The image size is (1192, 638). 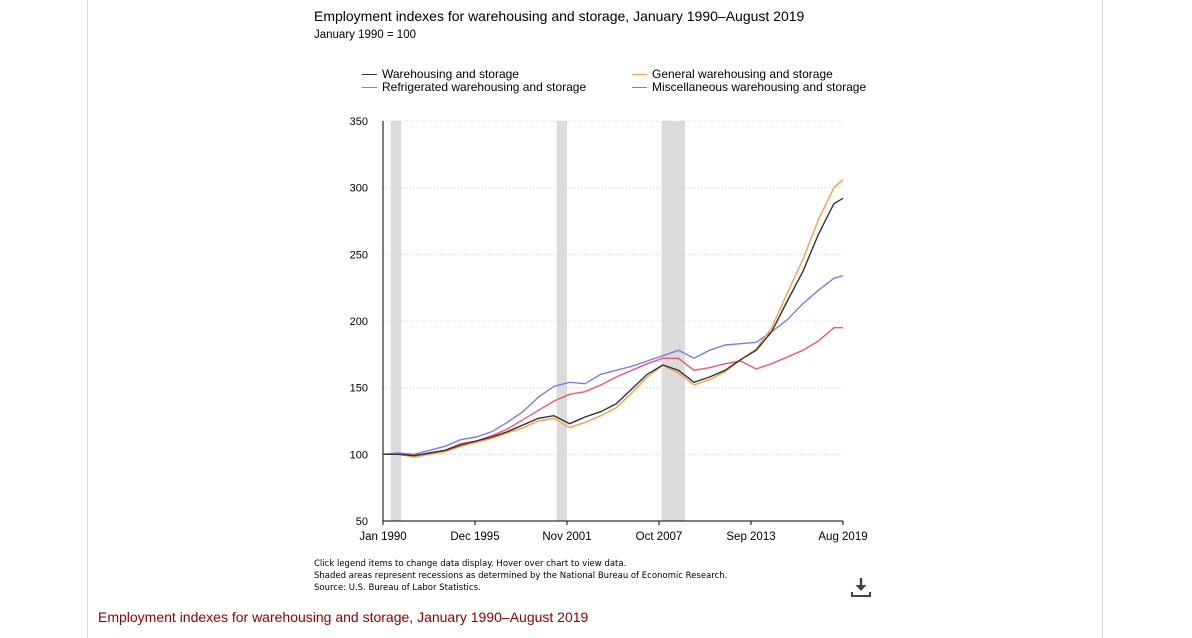 What do you see at coordinates (359, 455) in the screenshot?
I see `y-tick-label-100: 100` at bounding box center [359, 455].